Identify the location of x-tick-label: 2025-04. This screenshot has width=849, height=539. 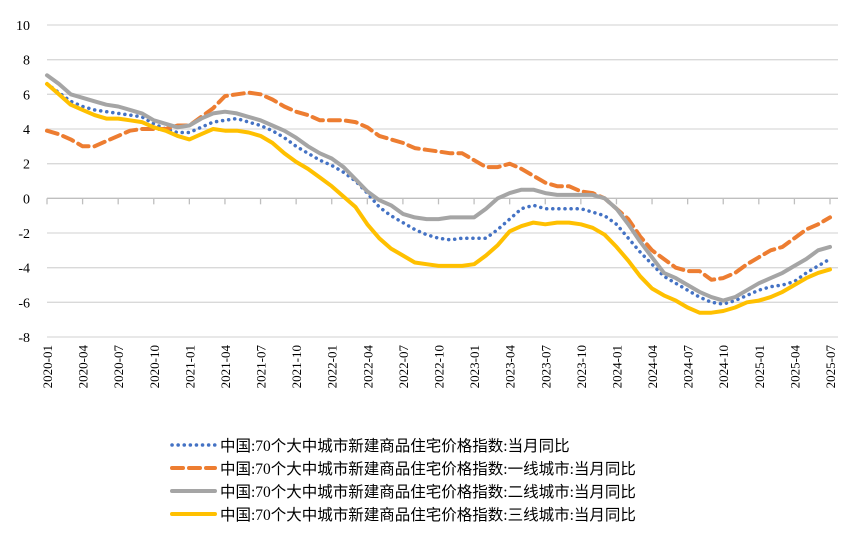
(794, 367).